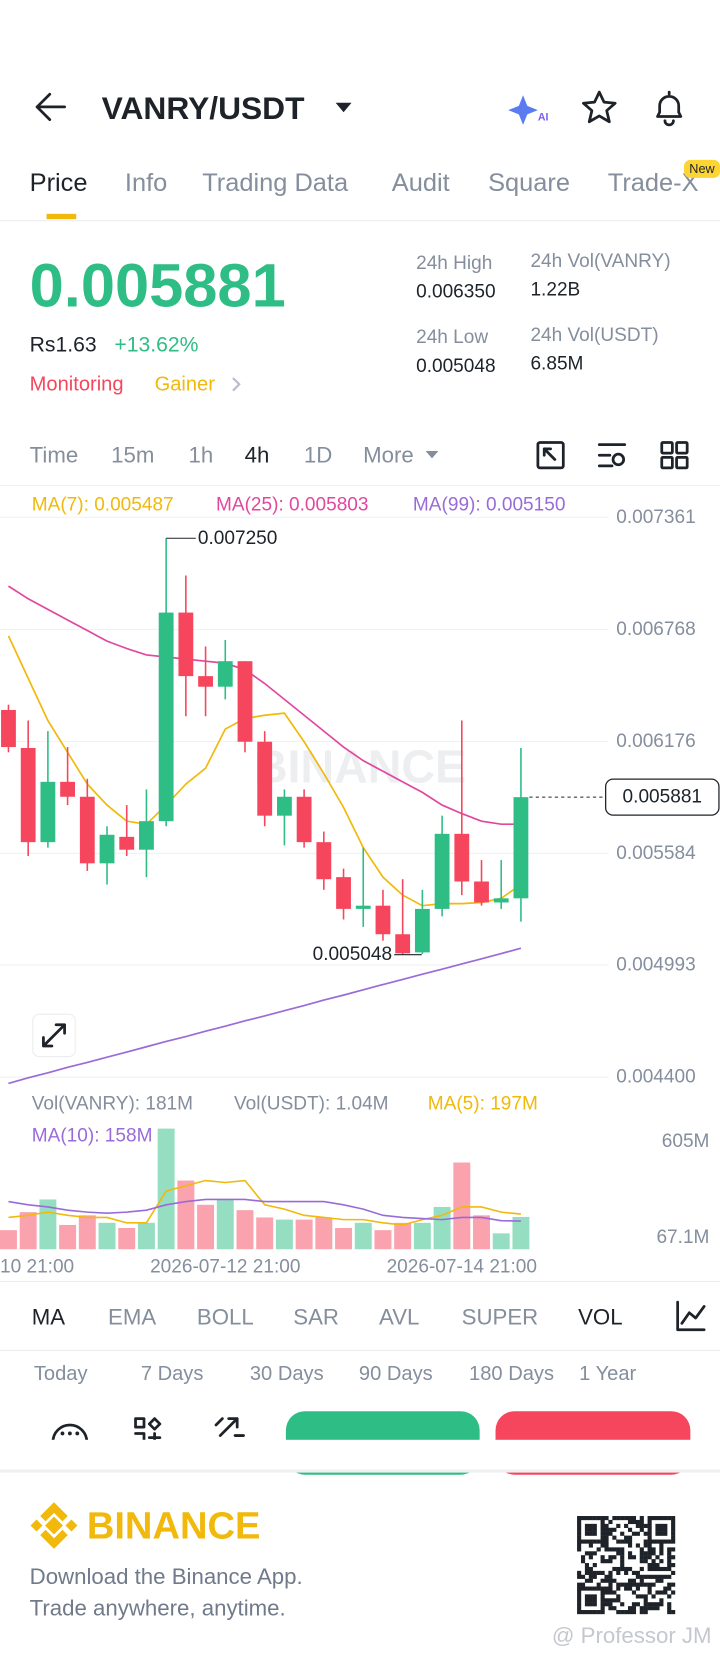  I want to click on tab: Trade-X, so click(653, 183).